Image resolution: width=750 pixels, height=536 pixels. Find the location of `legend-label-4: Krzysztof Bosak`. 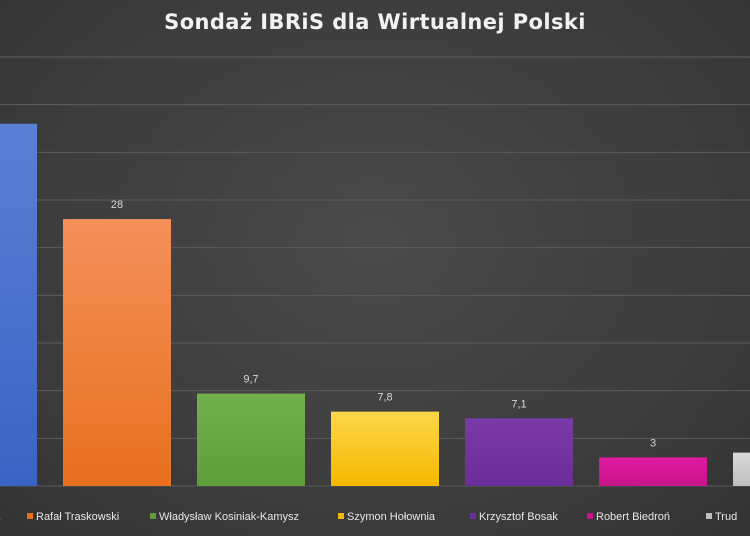

legend-label-4: Krzysztof Bosak is located at coordinates (518, 517).